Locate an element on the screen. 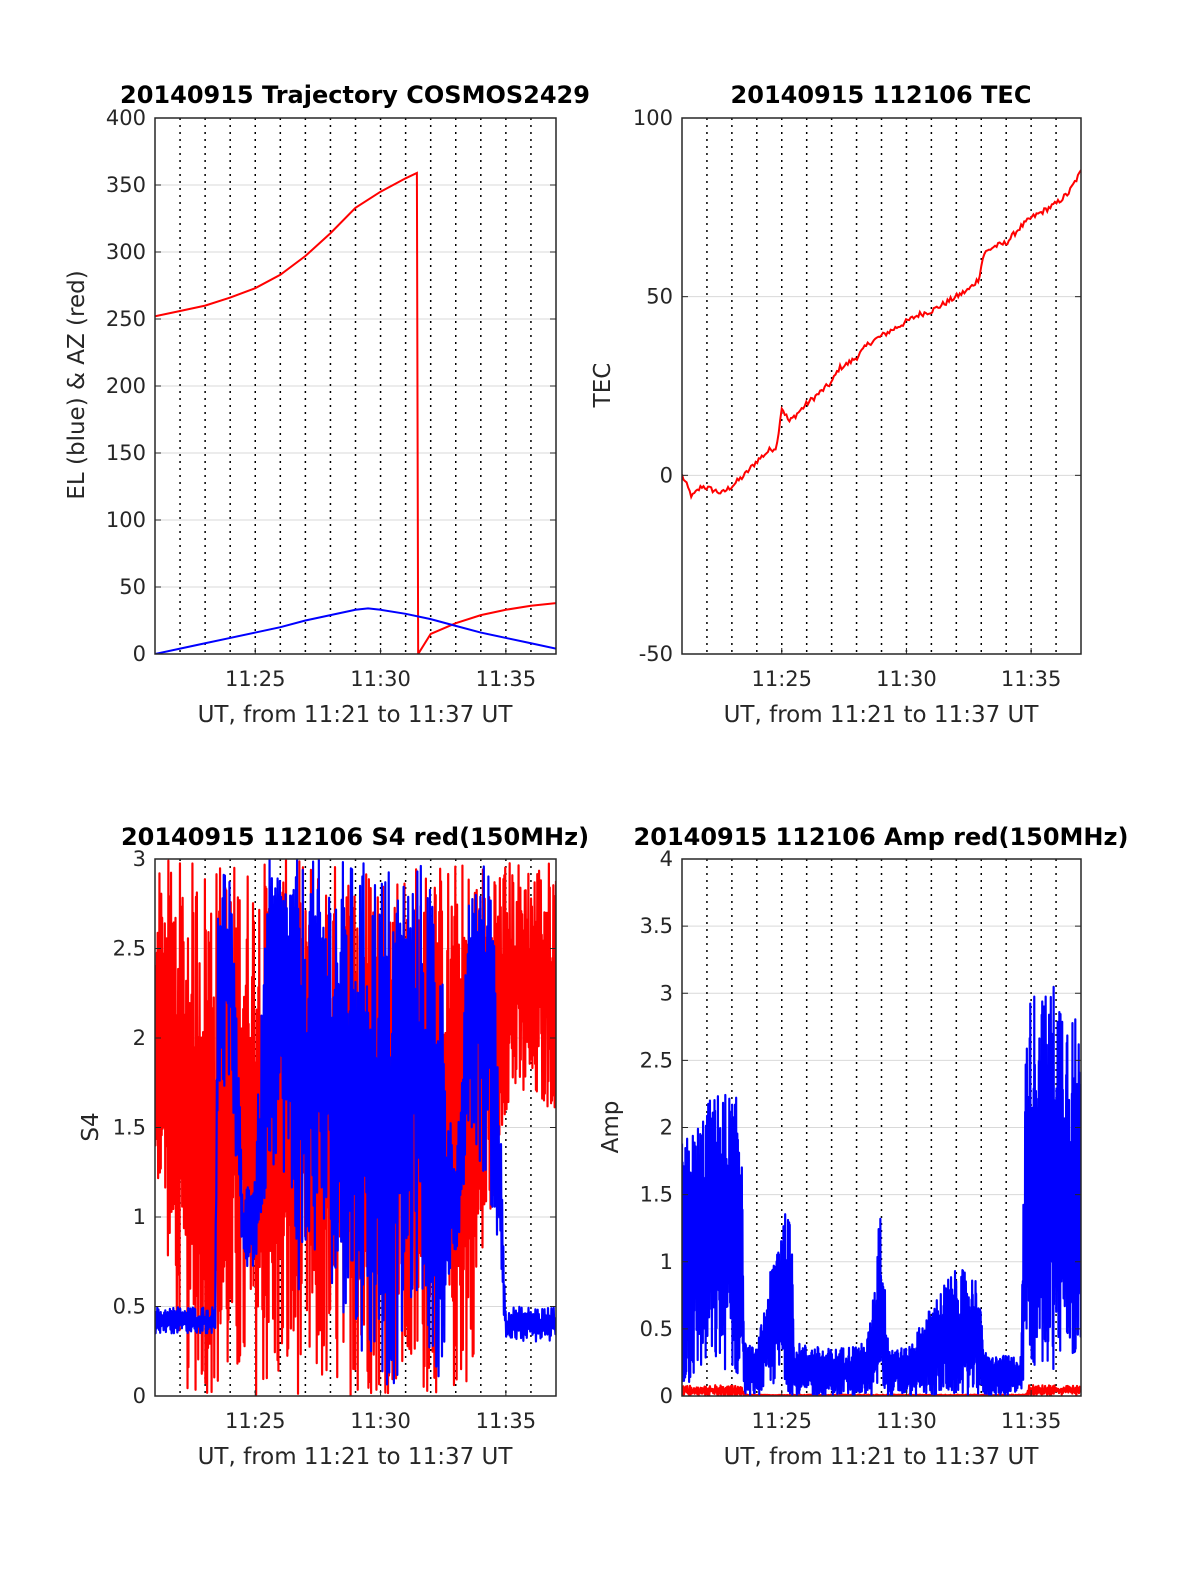 The width and height of the screenshot is (1200, 1575). x-axis-label-tec: UT, from 11:21 to 11:37 UT is located at coordinates (882, 715).